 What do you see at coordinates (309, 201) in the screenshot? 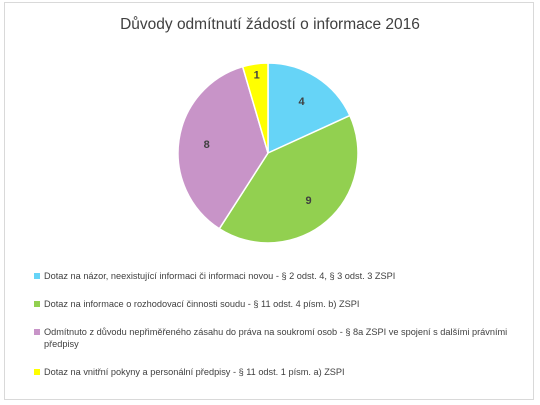
I see `data-label-2: 9` at bounding box center [309, 201].